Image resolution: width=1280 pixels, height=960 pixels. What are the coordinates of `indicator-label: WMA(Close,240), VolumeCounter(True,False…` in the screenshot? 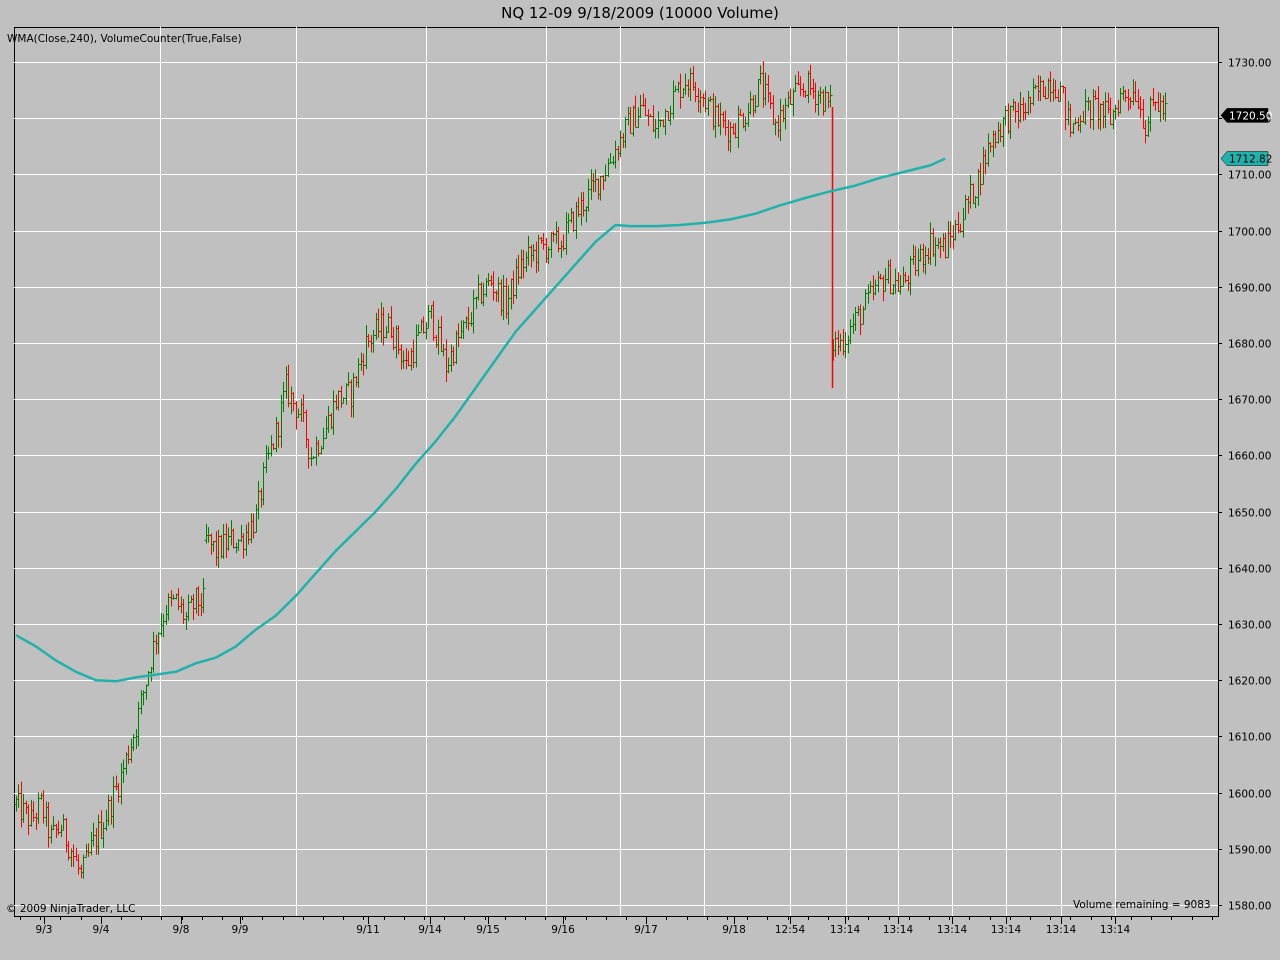 It's located at (124, 39).